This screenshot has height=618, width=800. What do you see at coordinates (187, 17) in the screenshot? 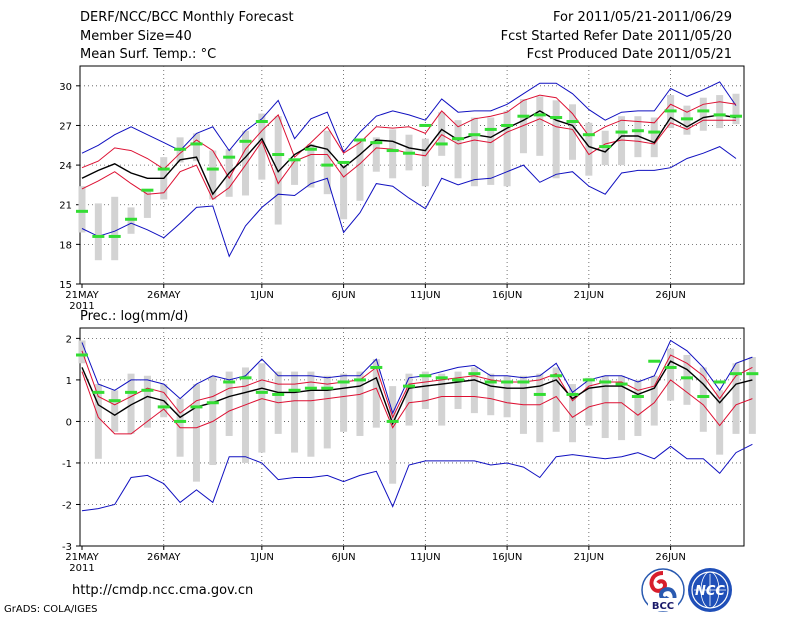
I see `chart-title: DERF/NCC/BCC Monthly Forecast` at bounding box center [187, 17].